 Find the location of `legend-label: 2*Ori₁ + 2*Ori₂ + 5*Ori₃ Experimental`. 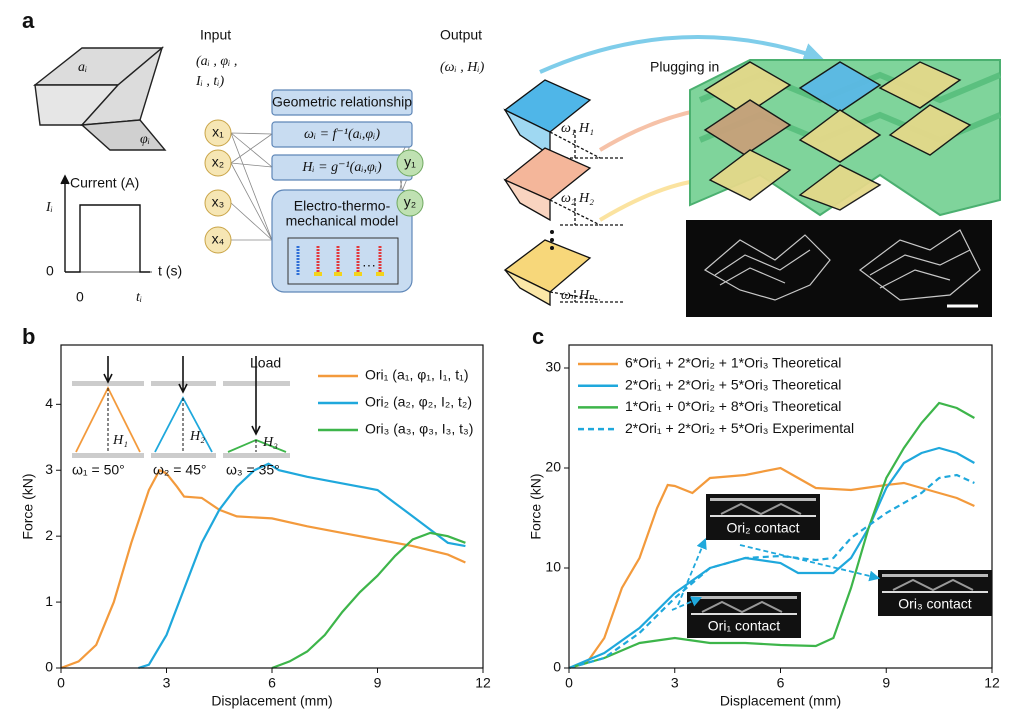

legend-label: 2*Ori₁ + 2*Ori₂ + 5*Ori₃ Experimental is located at coordinates (739, 428).